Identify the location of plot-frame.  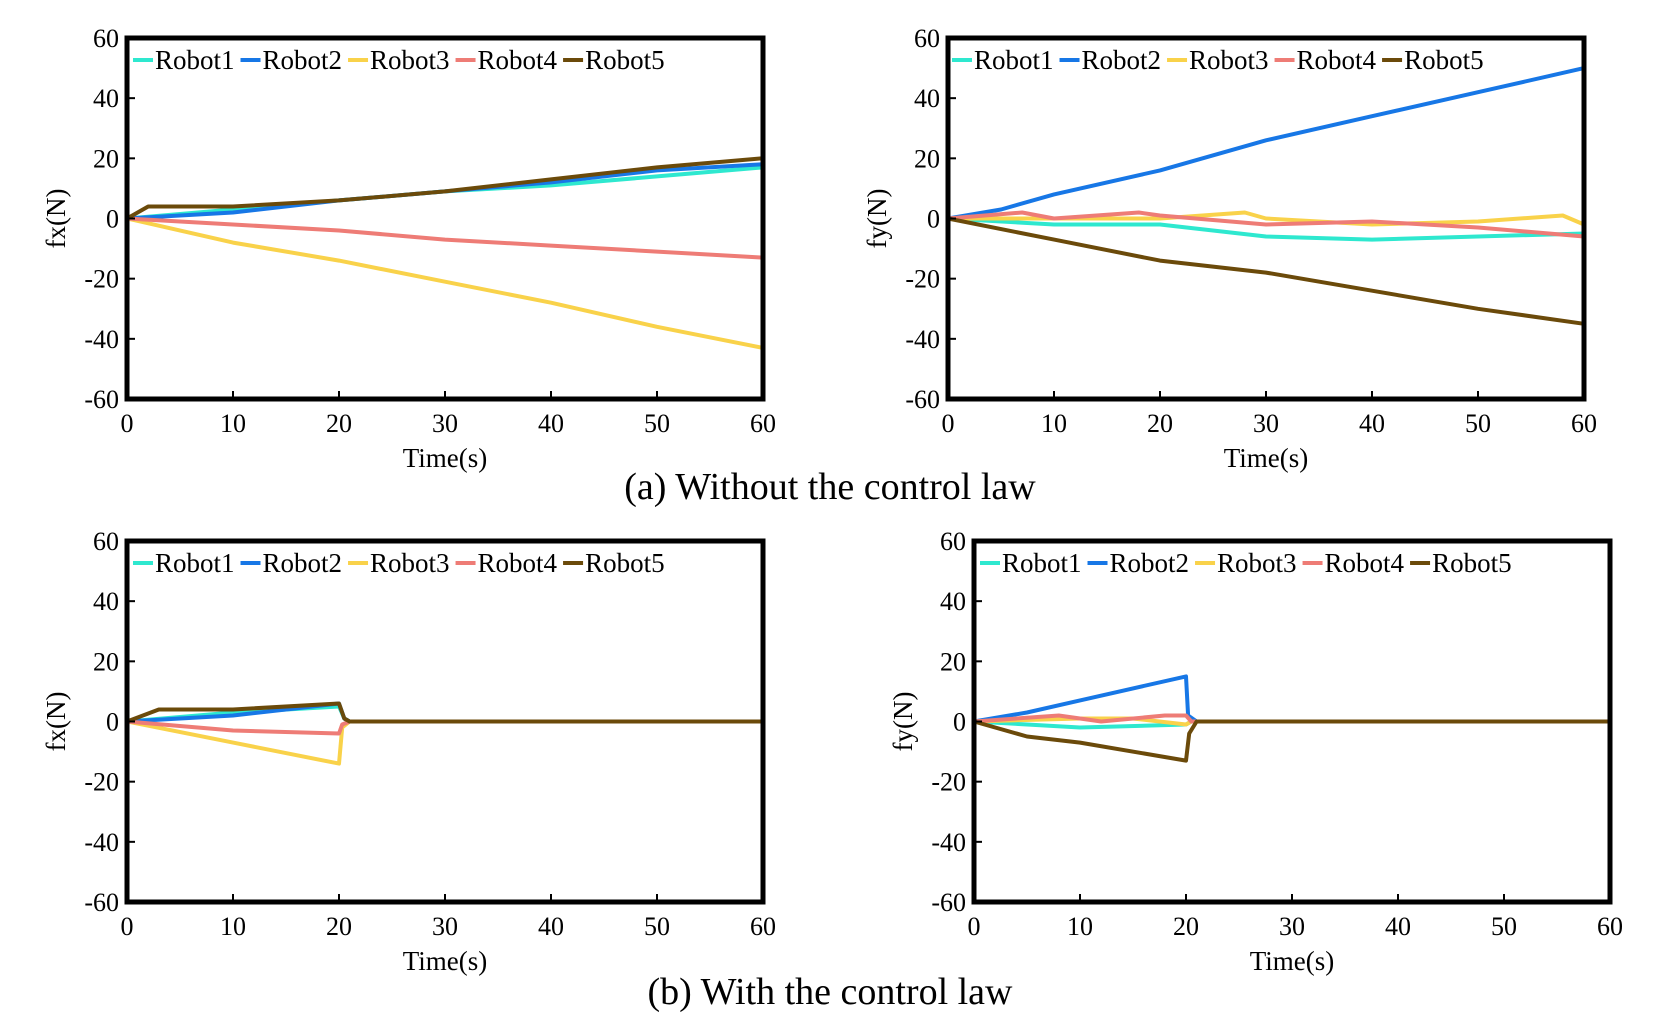
(445, 218).